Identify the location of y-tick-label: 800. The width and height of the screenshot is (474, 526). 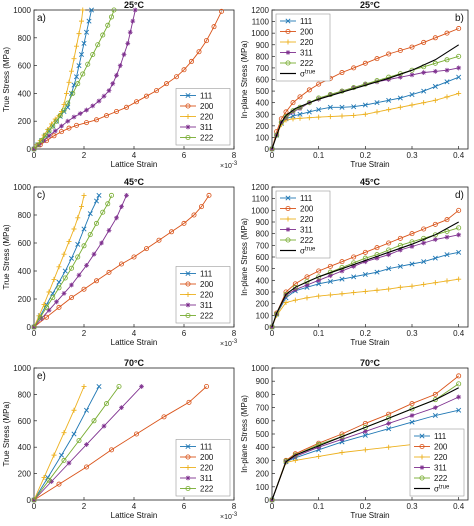
(25, 38).